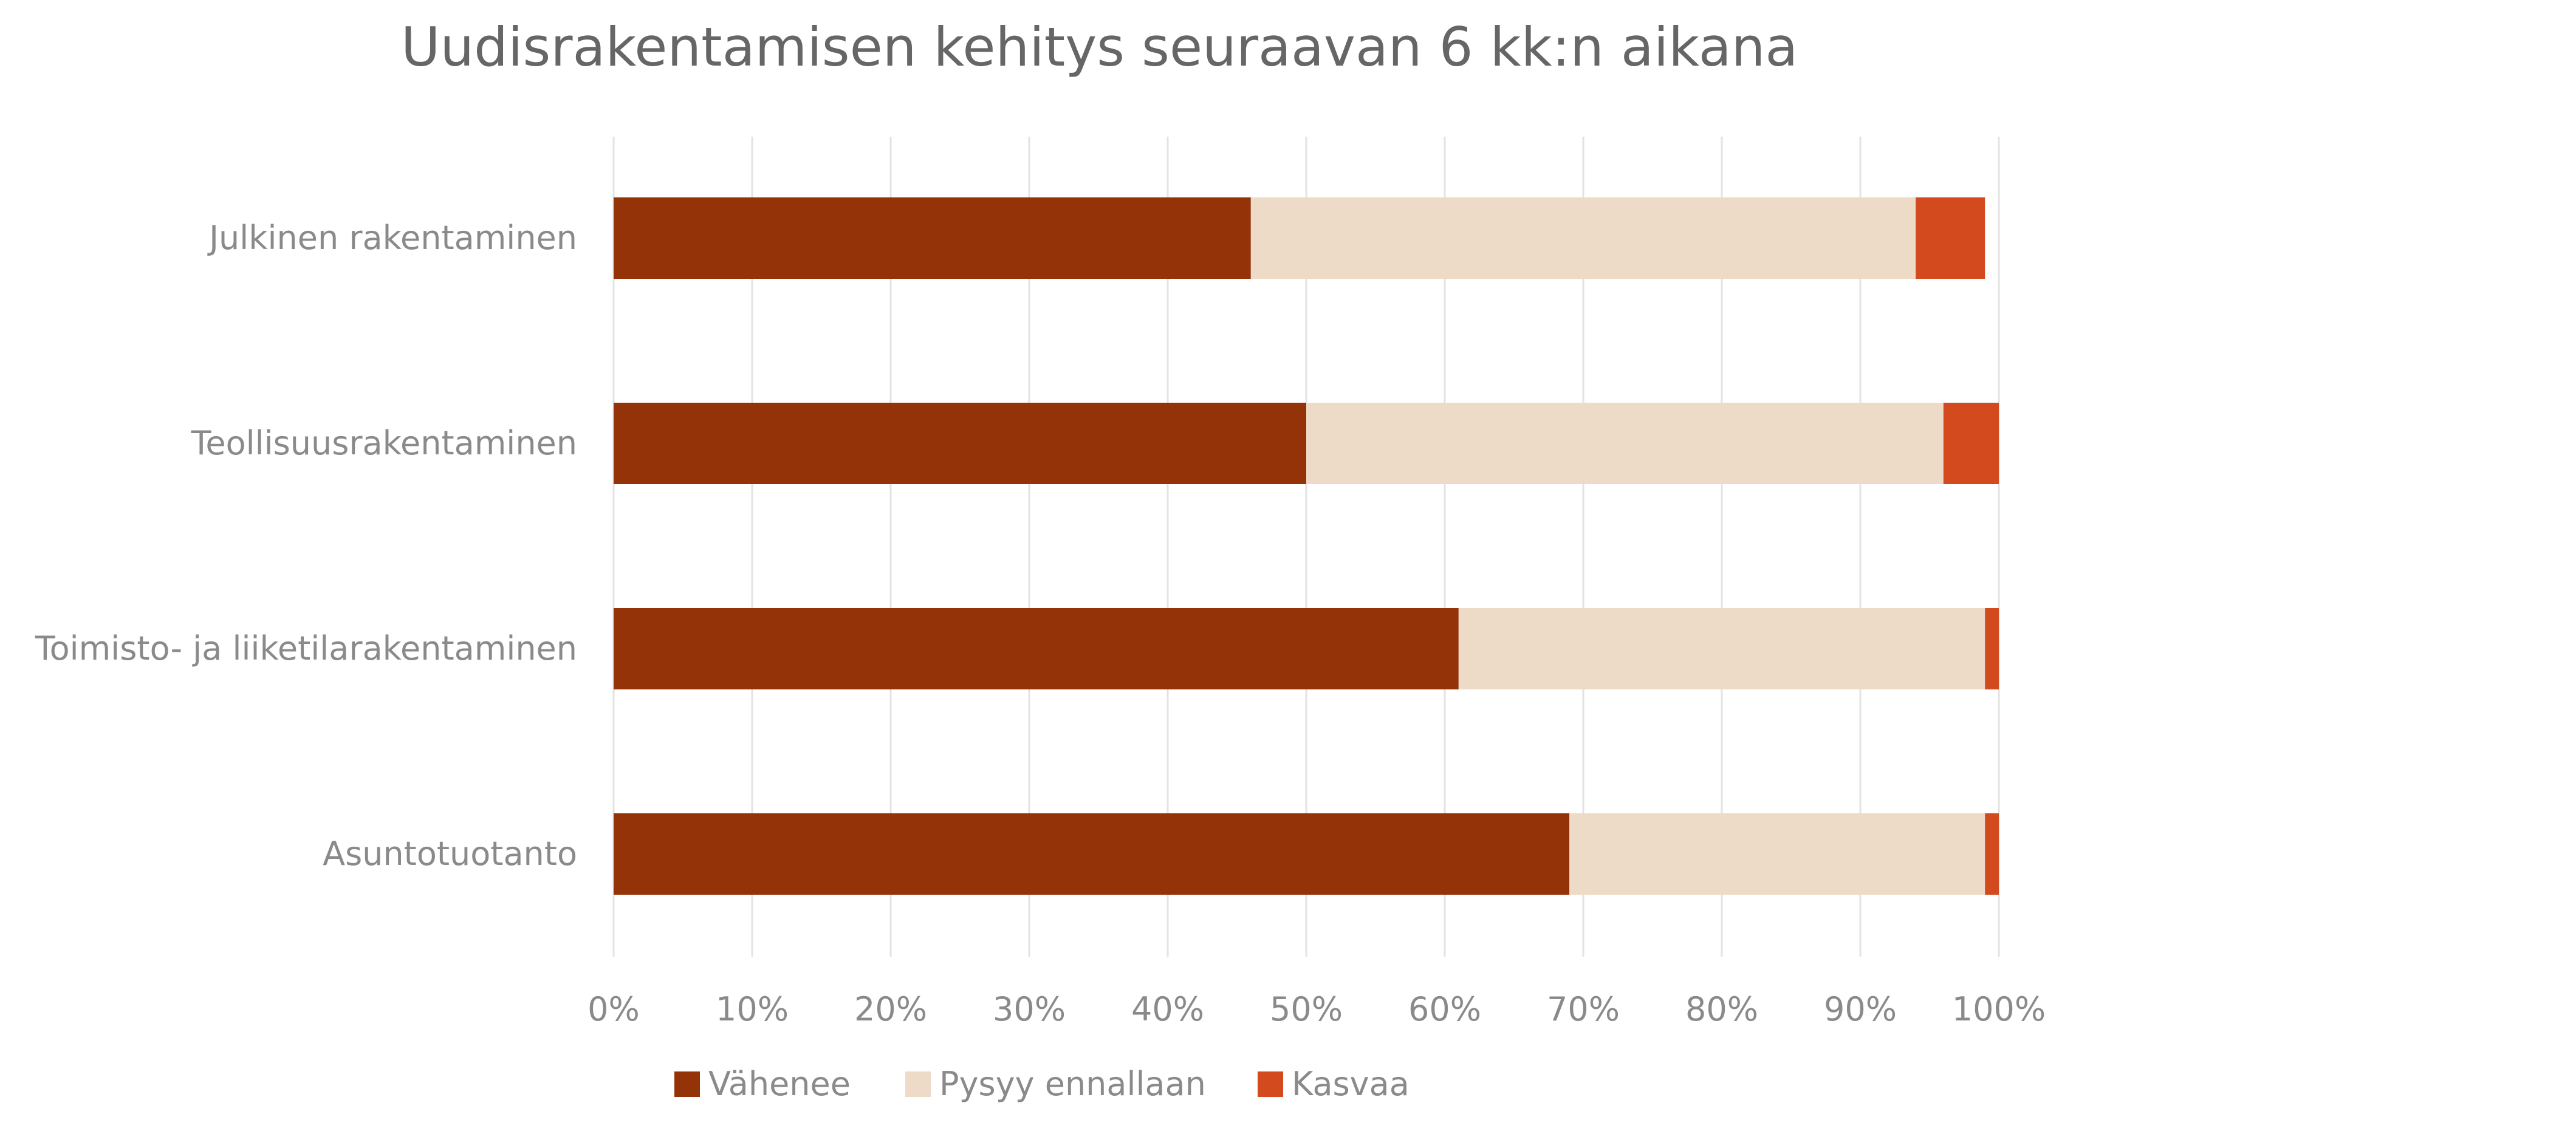  What do you see at coordinates (1307, 1009) in the screenshot?
I see `x-tick-label: 50%` at bounding box center [1307, 1009].